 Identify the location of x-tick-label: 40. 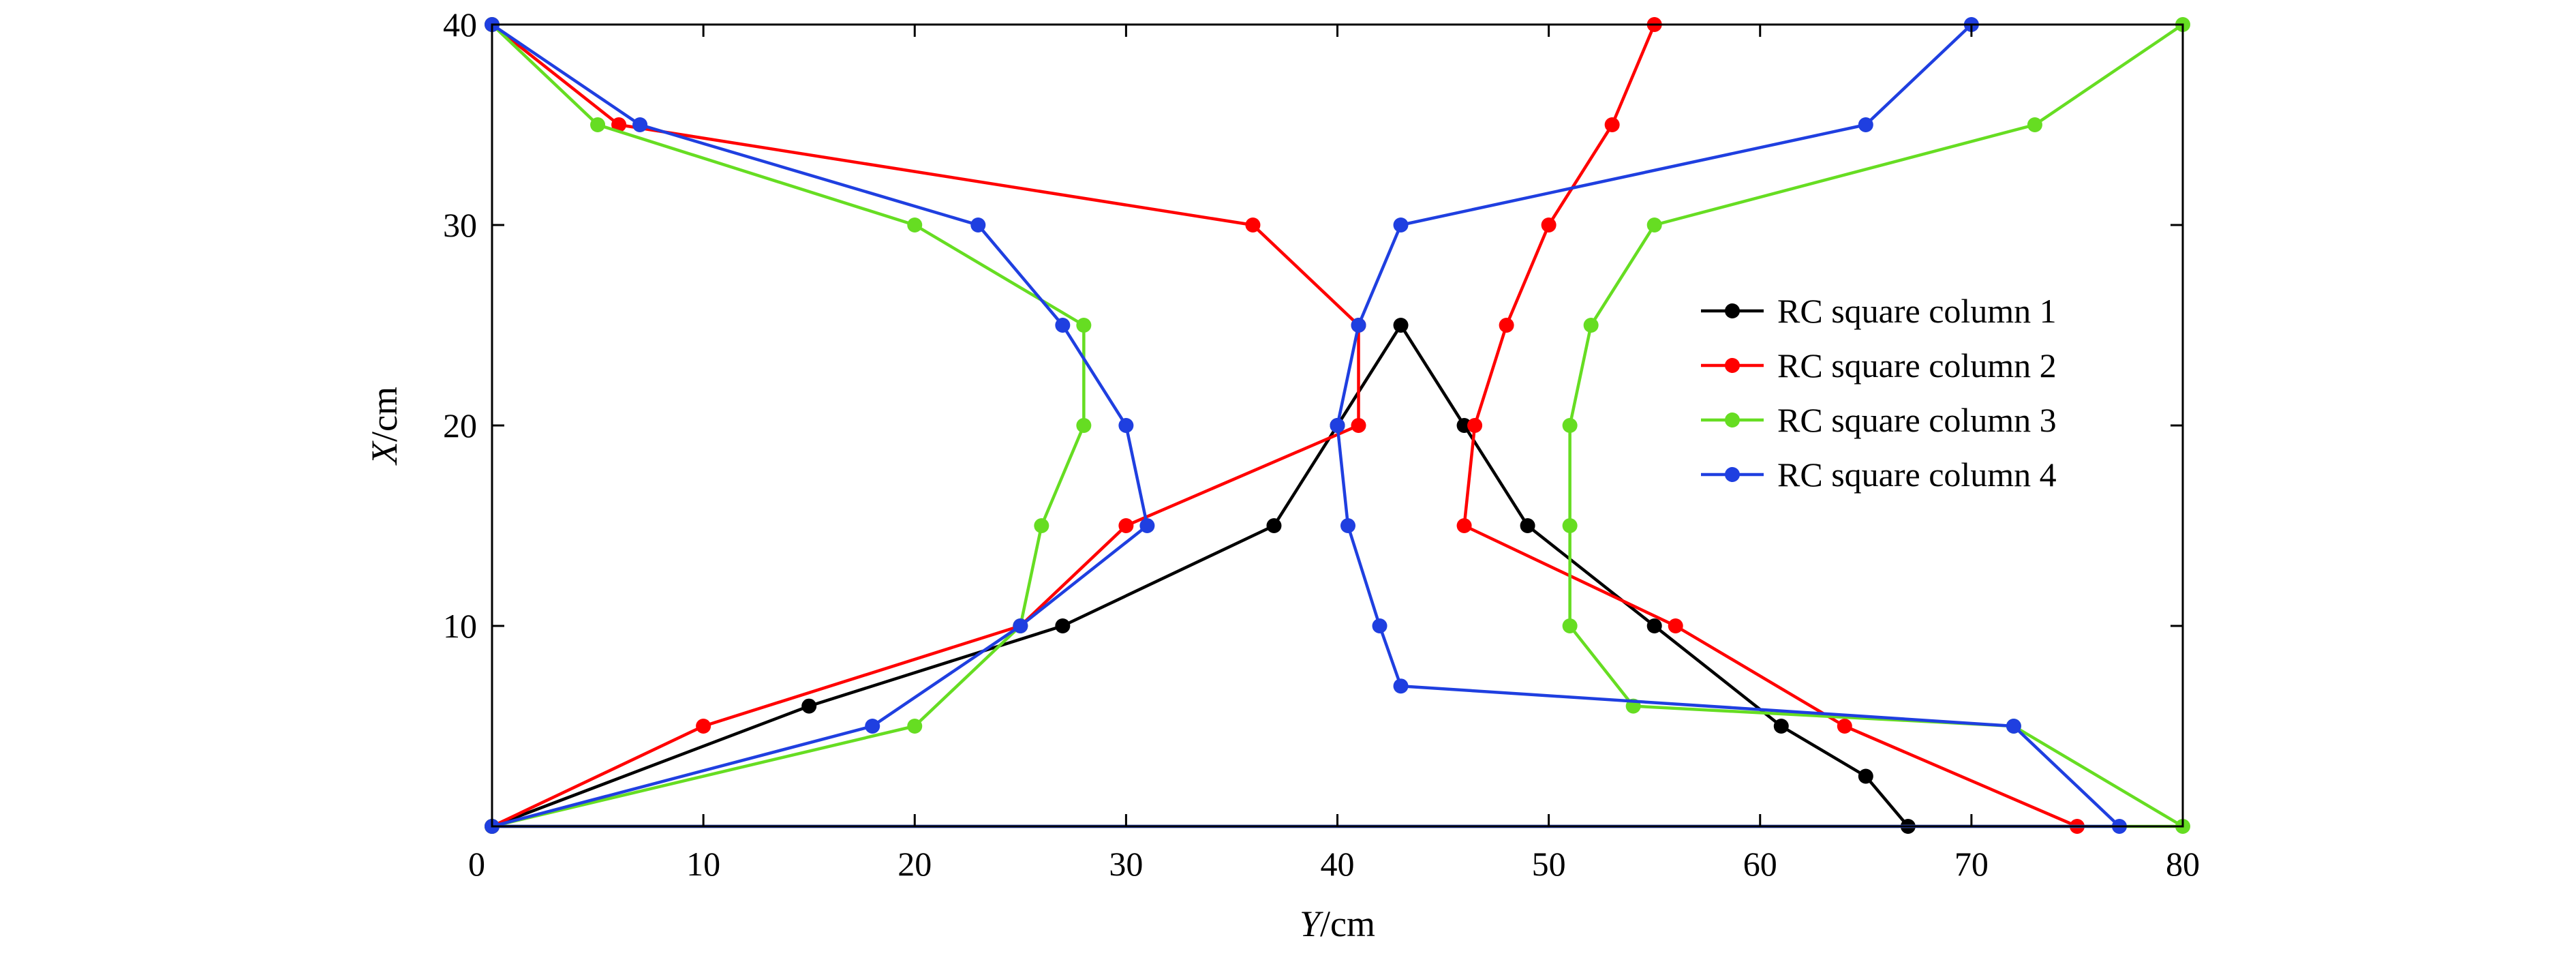
(1338, 864).